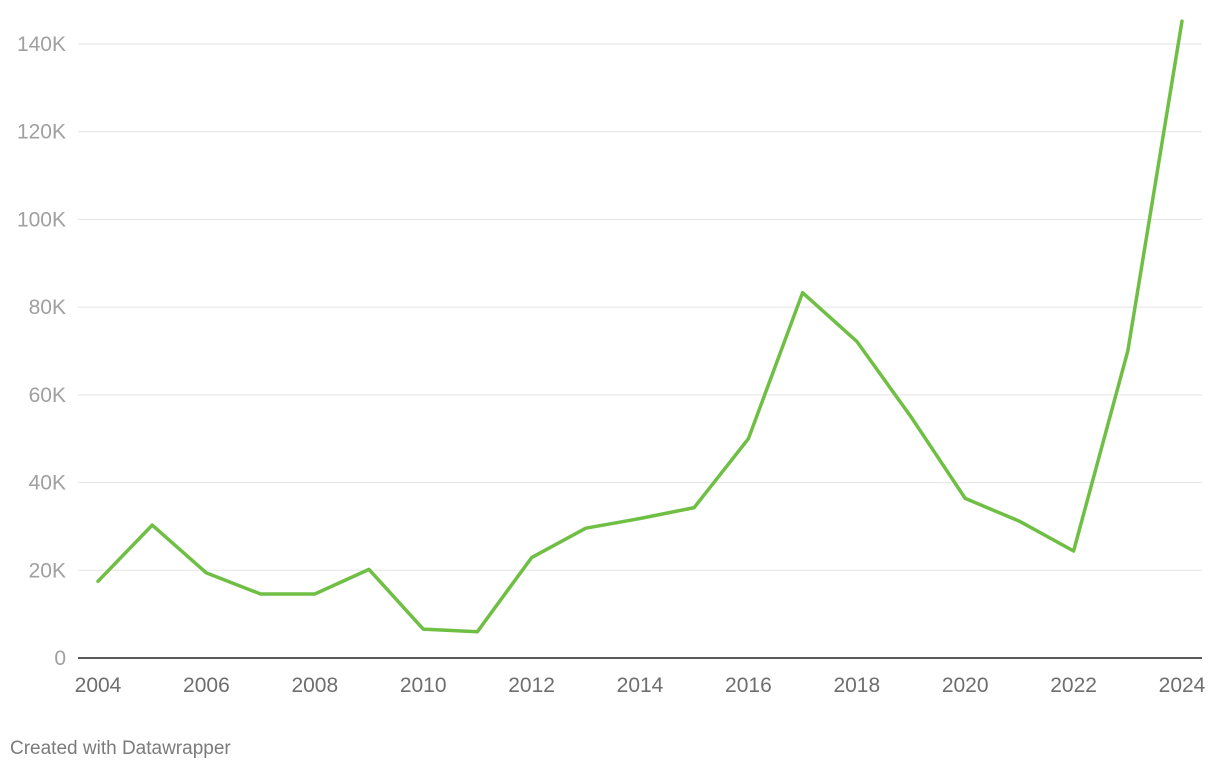 The width and height of the screenshot is (1220, 774). I want to click on data-point-2012, so click(532, 558).